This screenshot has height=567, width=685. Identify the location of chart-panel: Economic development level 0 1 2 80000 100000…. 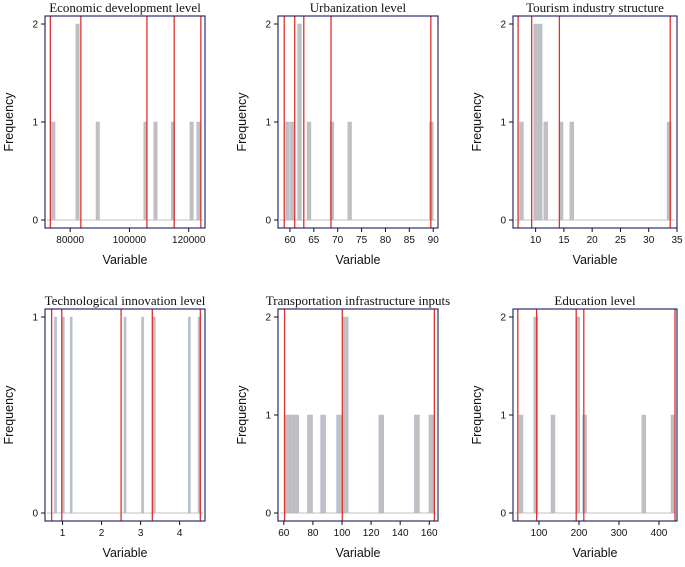
(104, 133).